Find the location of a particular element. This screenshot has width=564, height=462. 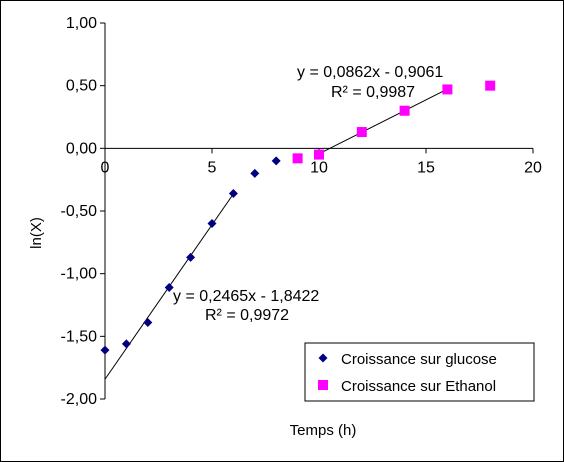

y-axis-title: ln(X) is located at coordinates (36, 233).